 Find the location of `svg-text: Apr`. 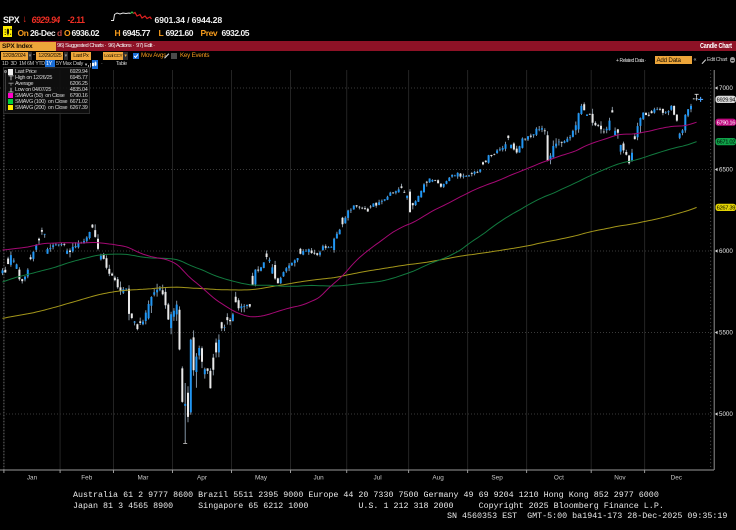

svg-text: Apr is located at coordinates (202, 478).